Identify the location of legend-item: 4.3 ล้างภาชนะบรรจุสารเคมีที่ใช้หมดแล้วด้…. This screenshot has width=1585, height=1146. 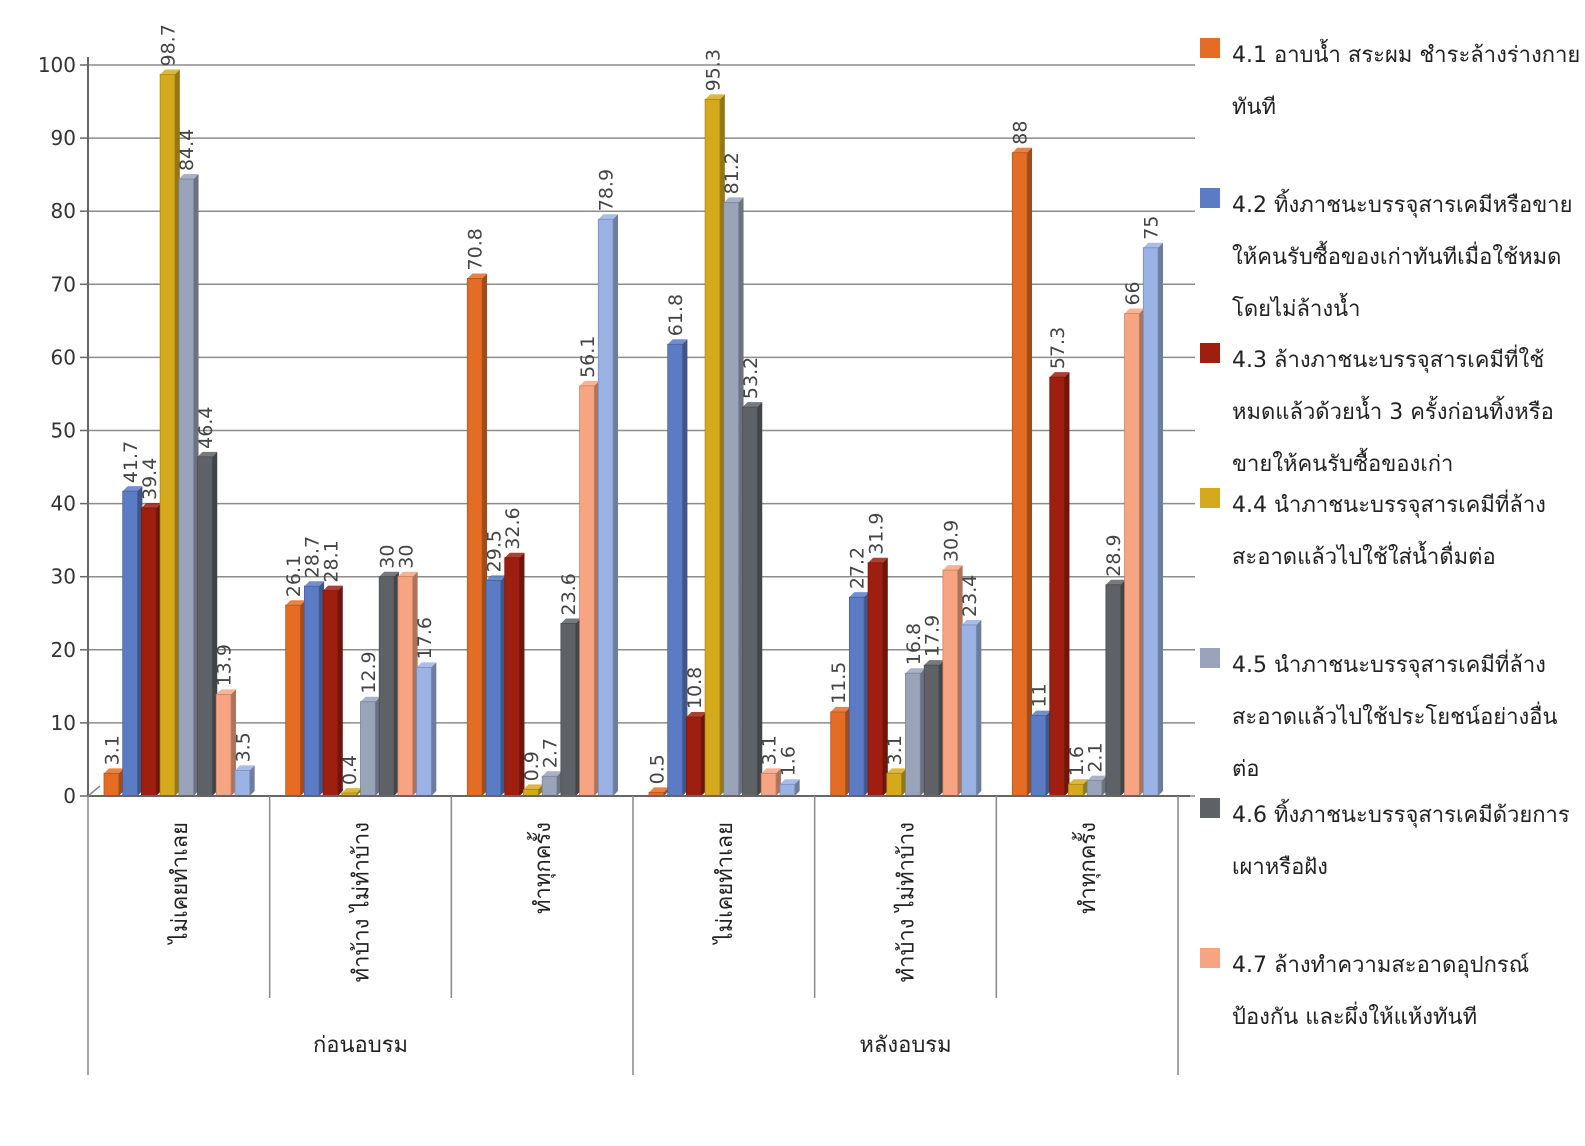
(1392, 413).